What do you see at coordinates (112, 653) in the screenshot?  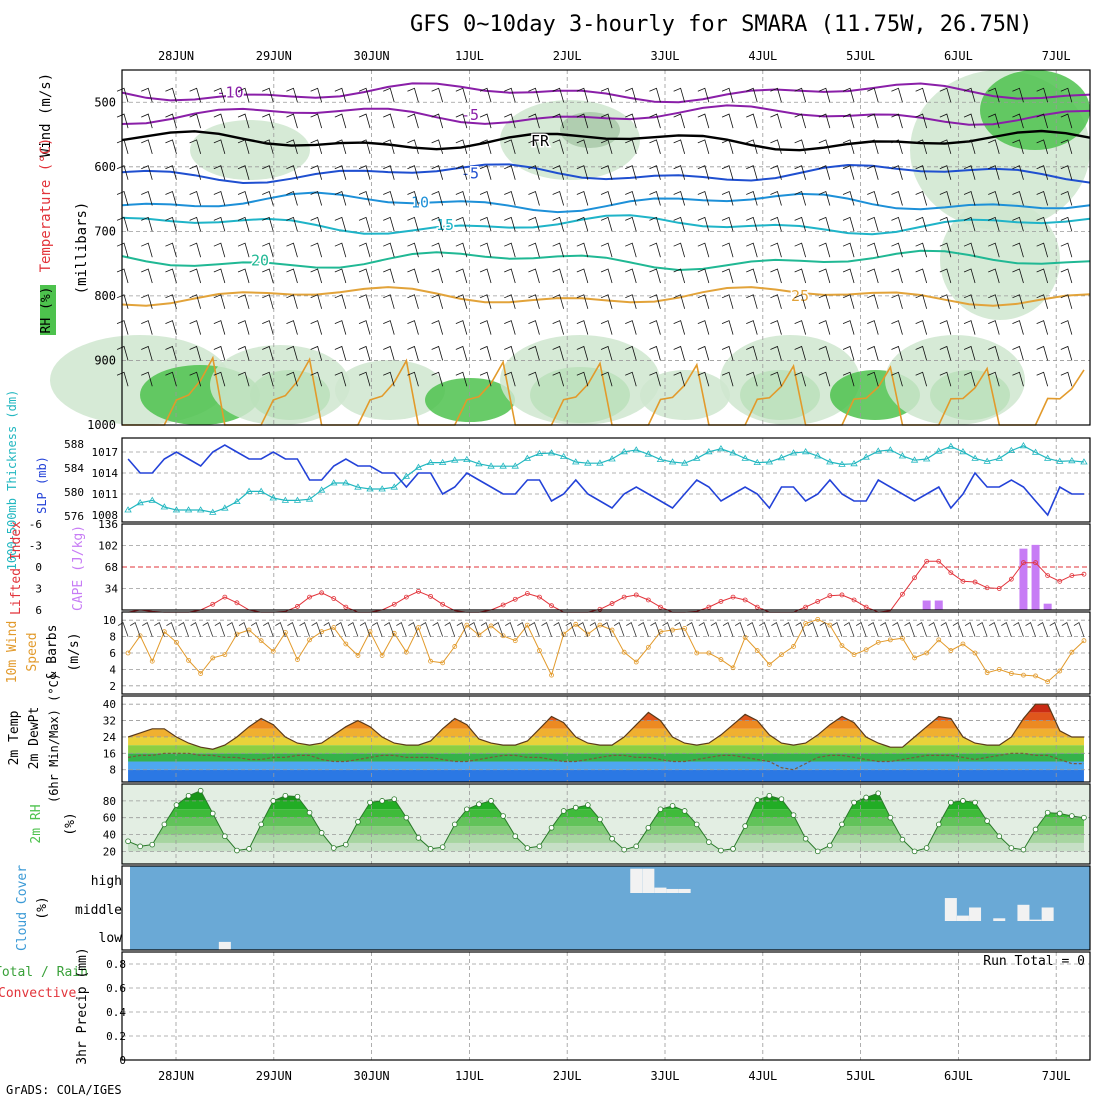 I see `wind-tick-6: 6` at bounding box center [112, 653].